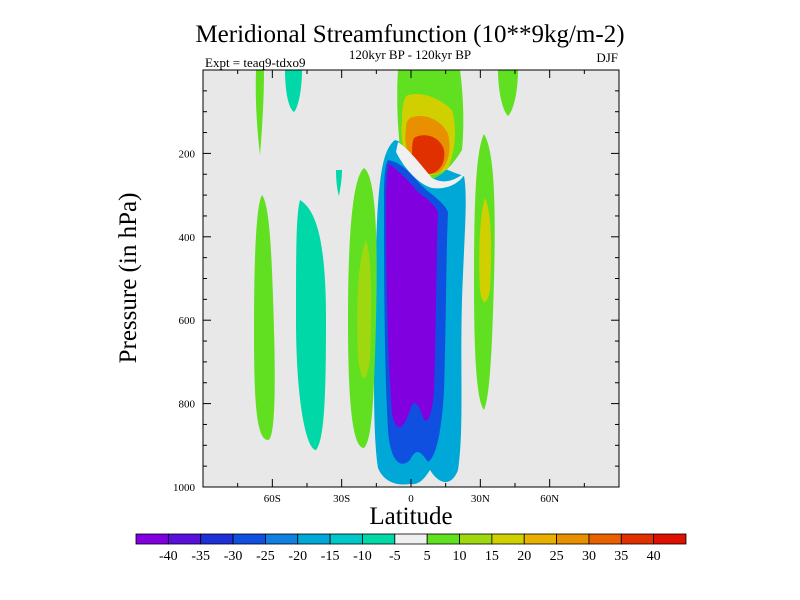 This screenshot has width=800, height=600. I want to click on x-axis-label: Latitude, so click(410, 516).